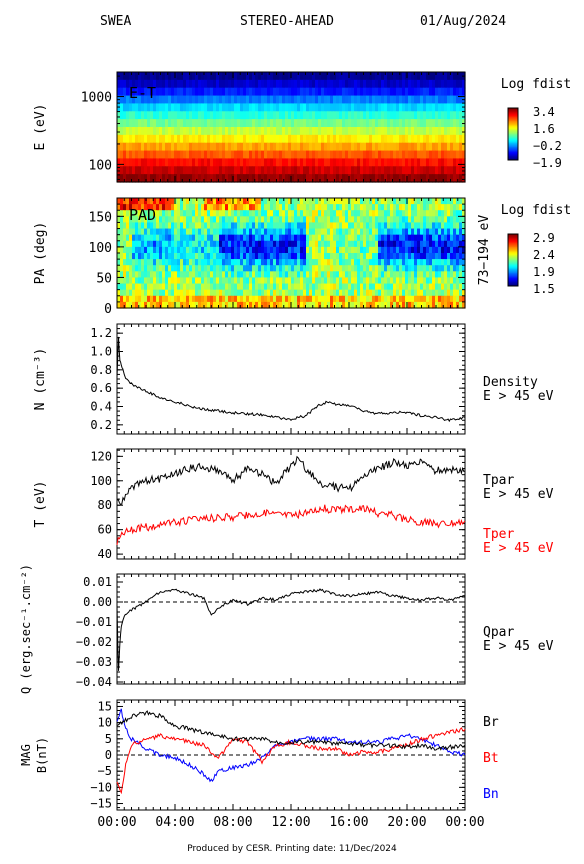  I want to click on mag-ytick-label: 0, so click(108, 755).